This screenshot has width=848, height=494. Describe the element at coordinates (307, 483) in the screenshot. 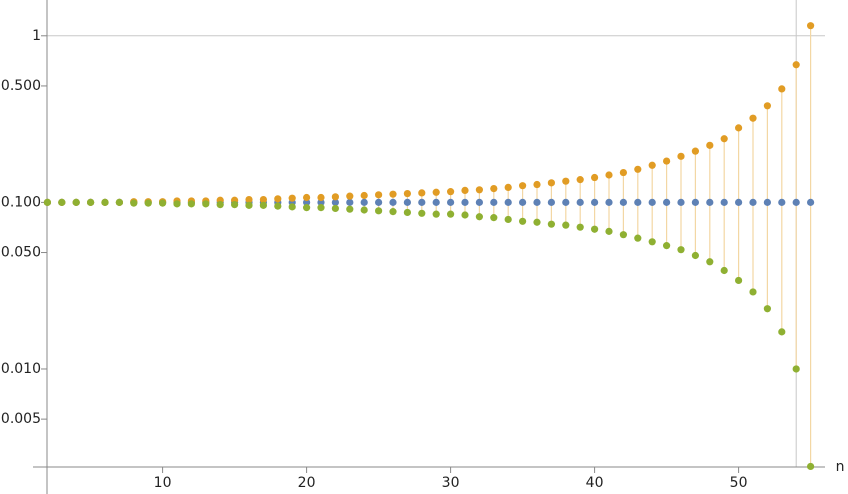

I see `x-tick-label: 20` at that location.